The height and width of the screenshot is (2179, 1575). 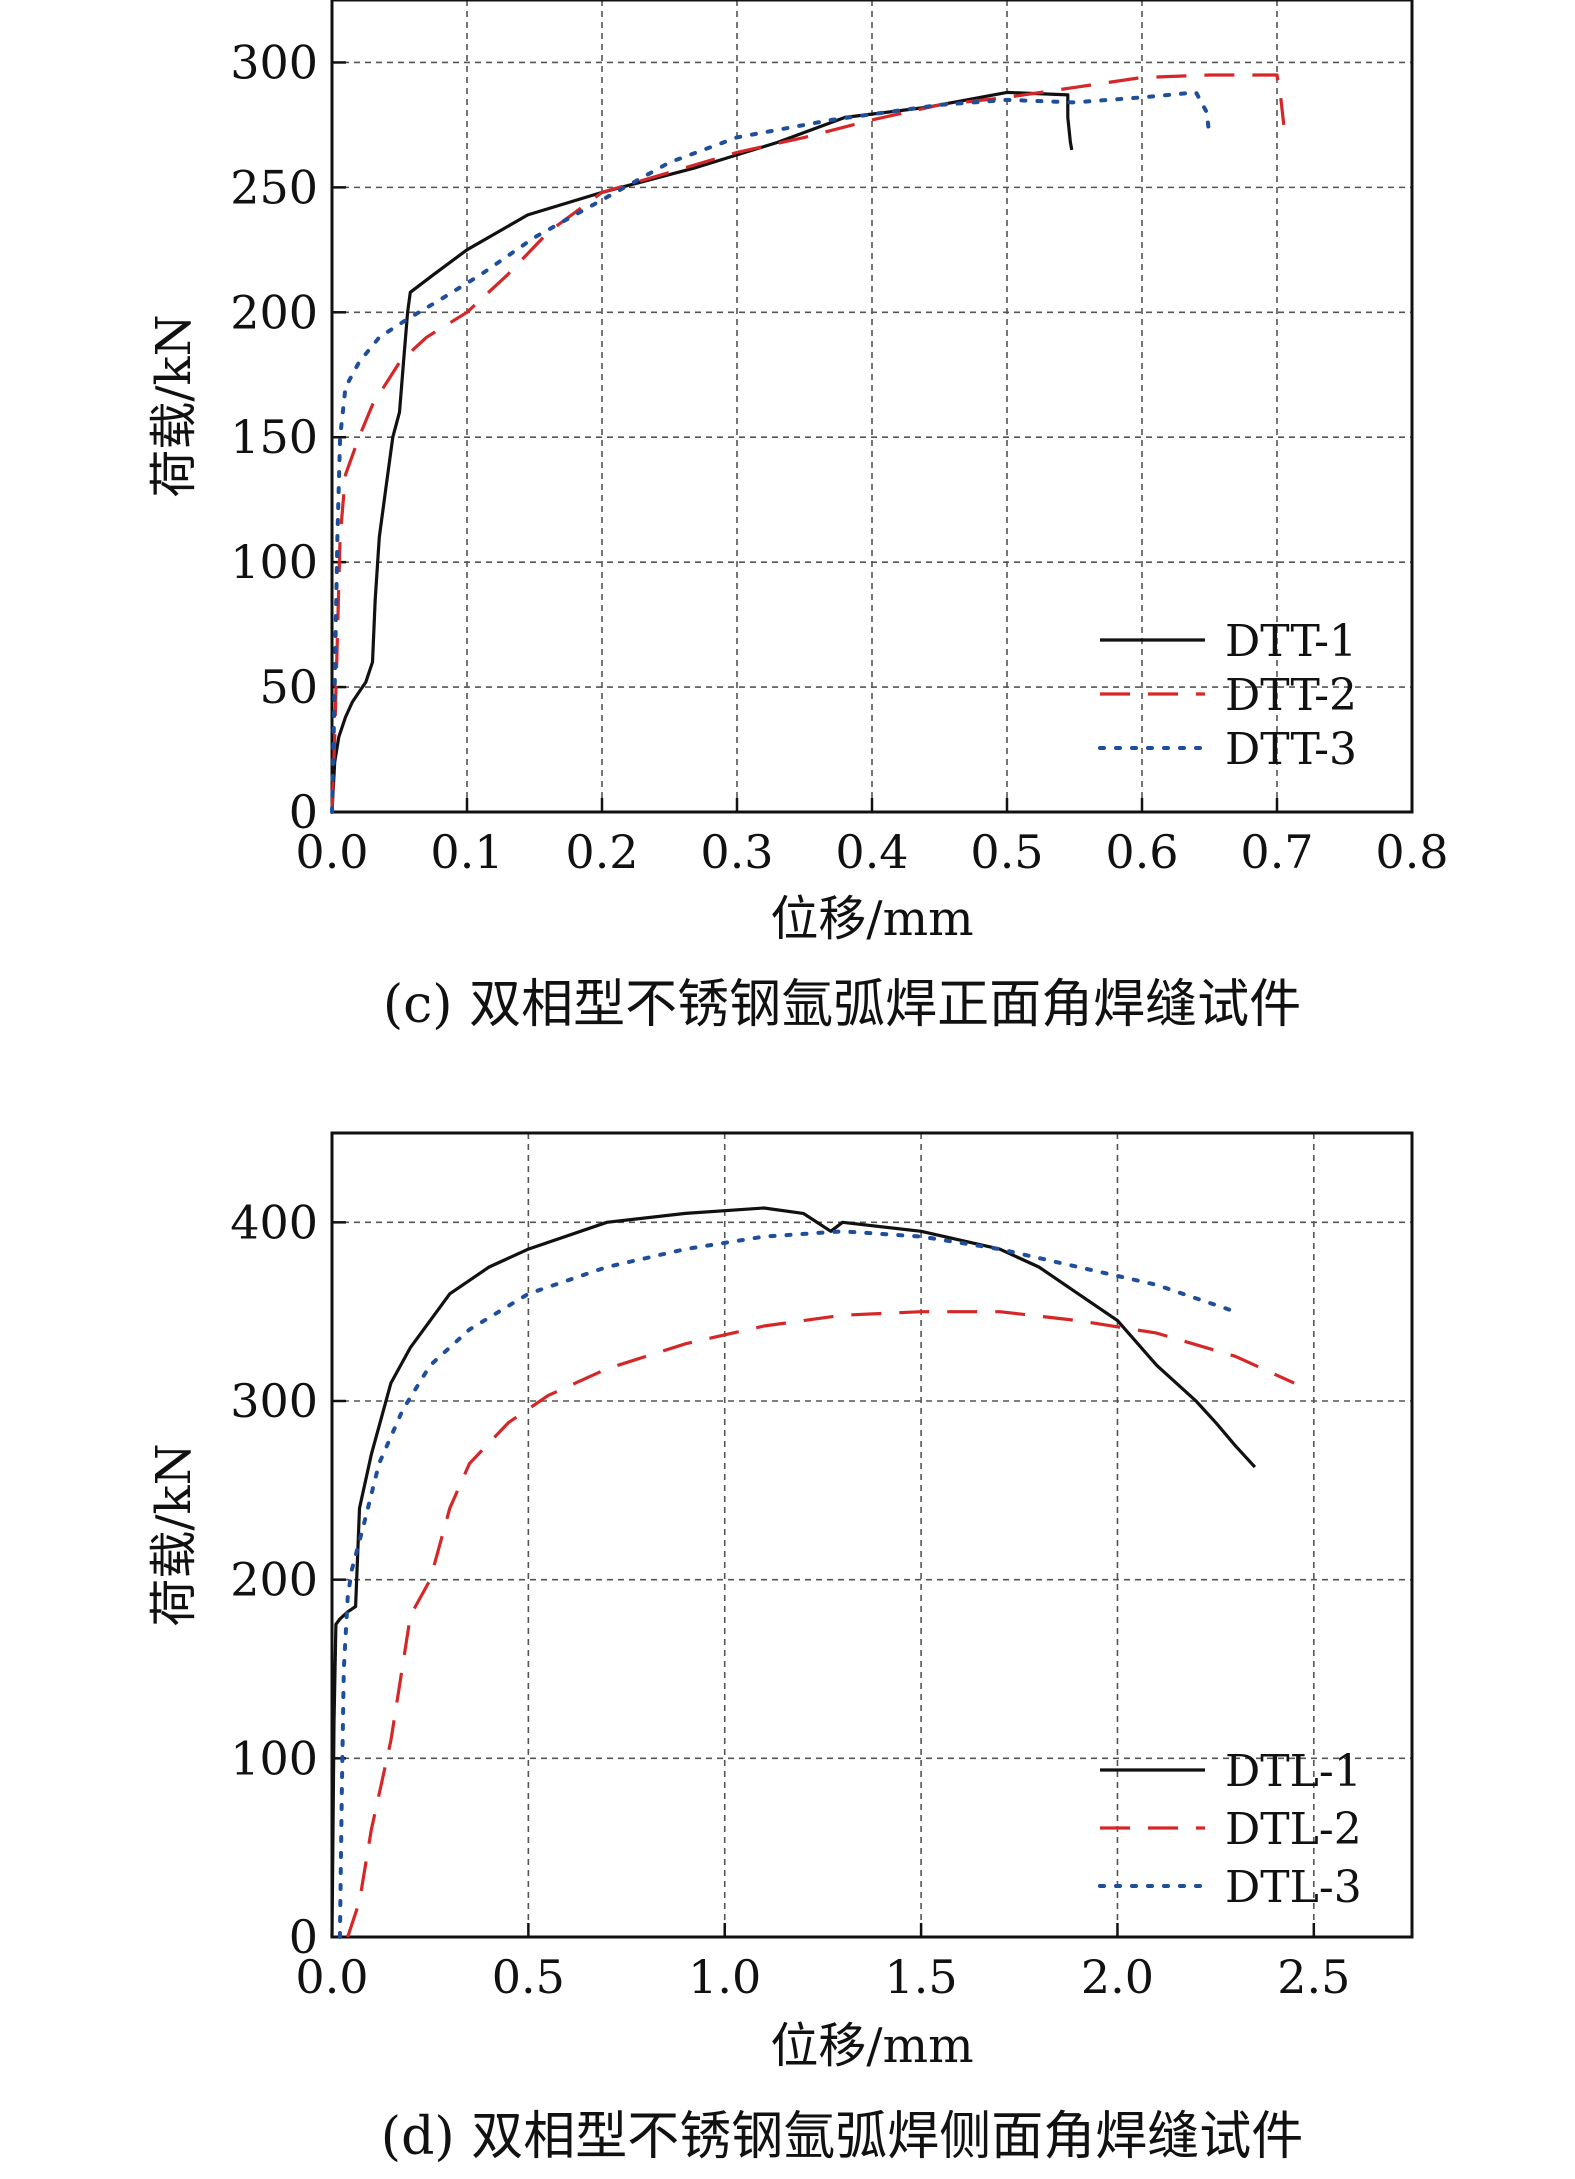 What do you see at coordinates (871, 852) in the screenshot?
I see `x-tick-label: 0.4` at bounding box center [871, 852].